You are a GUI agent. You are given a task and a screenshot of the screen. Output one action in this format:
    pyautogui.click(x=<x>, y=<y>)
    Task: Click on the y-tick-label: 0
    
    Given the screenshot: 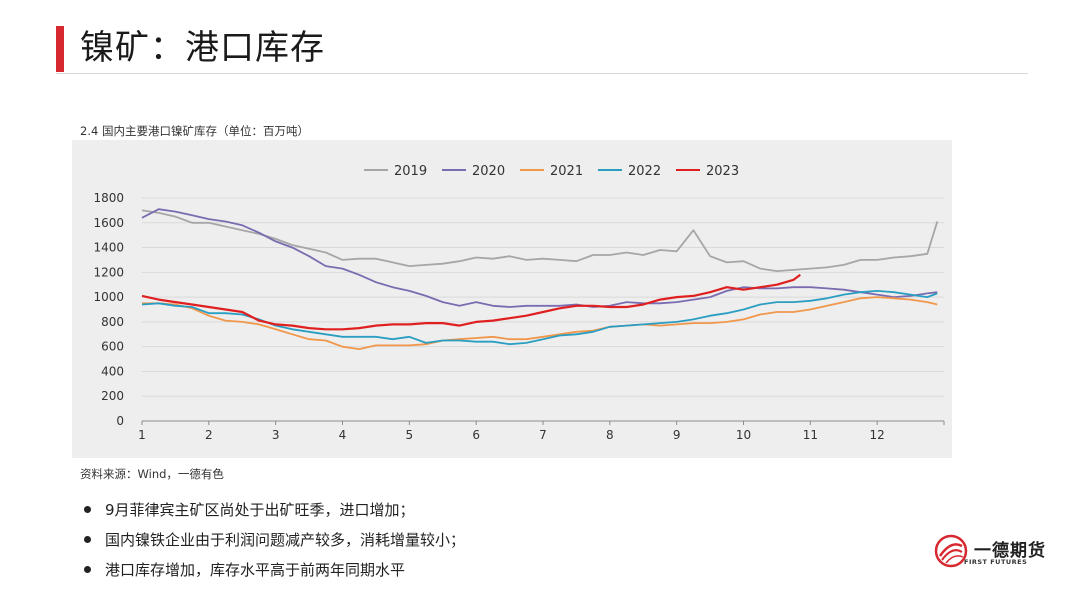 What is the action you would take?
    pyautogui.click(x=120, y=421)
    